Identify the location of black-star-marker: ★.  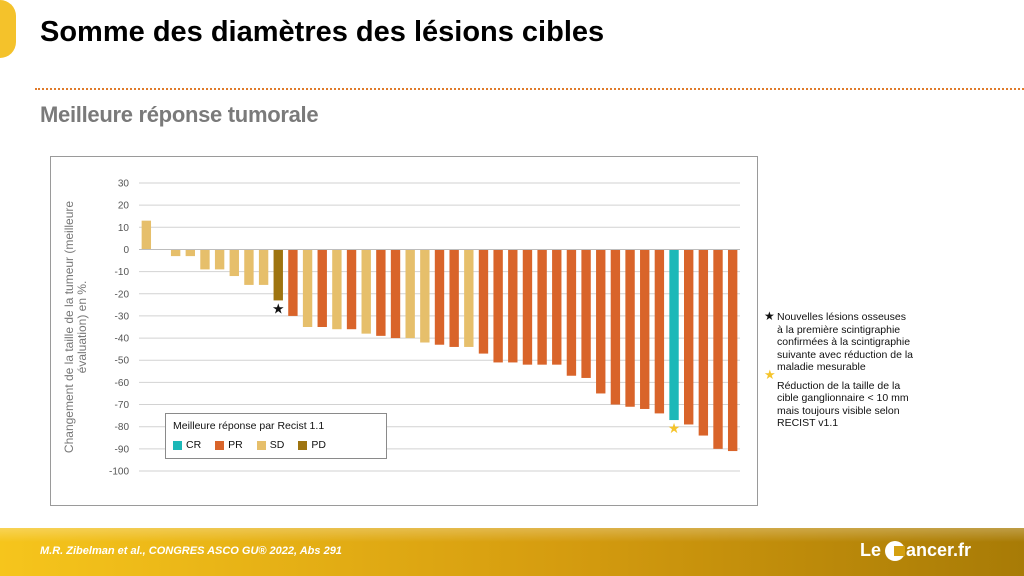
(278, 309).